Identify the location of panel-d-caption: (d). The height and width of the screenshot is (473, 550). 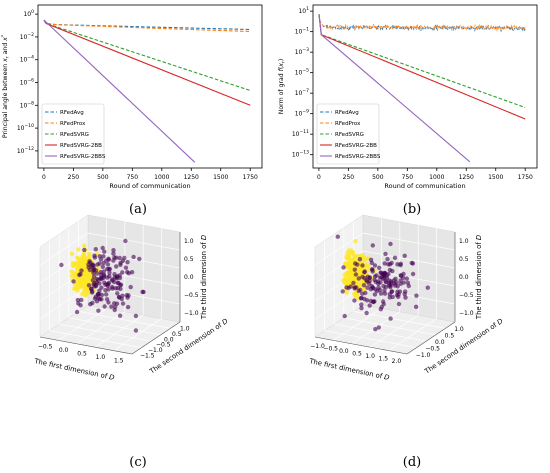
(412, 462).